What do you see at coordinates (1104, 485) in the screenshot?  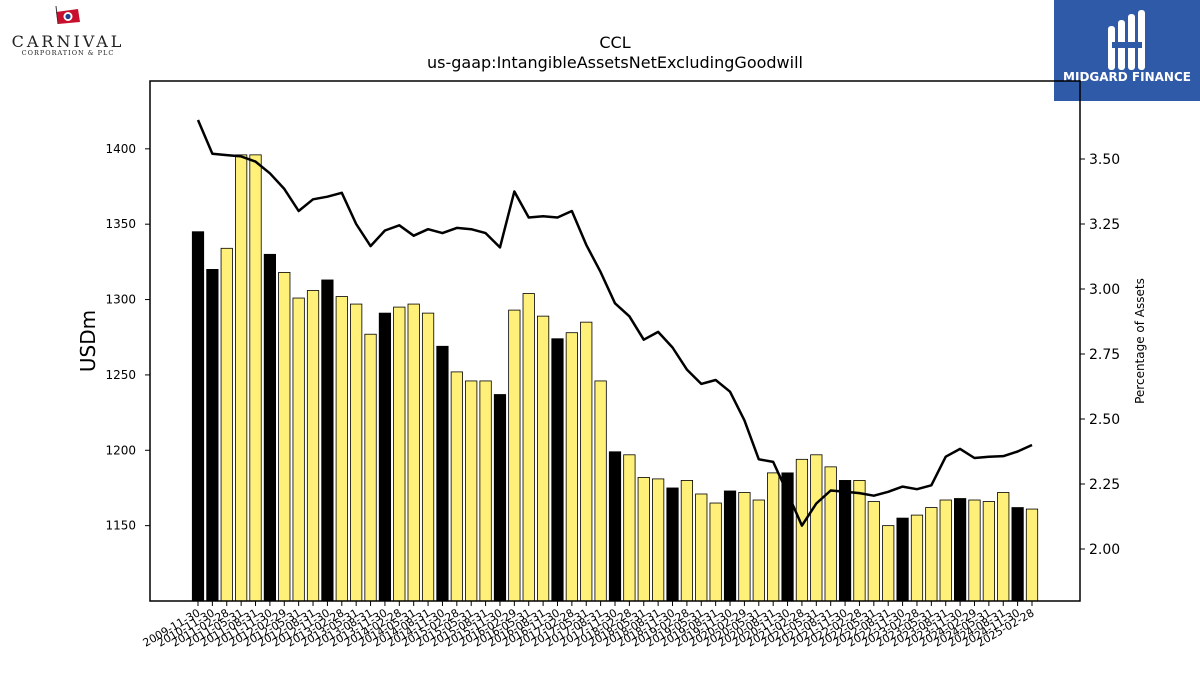 I see `y2-tick-label: 2.25` at bounding box center [1104, 485].